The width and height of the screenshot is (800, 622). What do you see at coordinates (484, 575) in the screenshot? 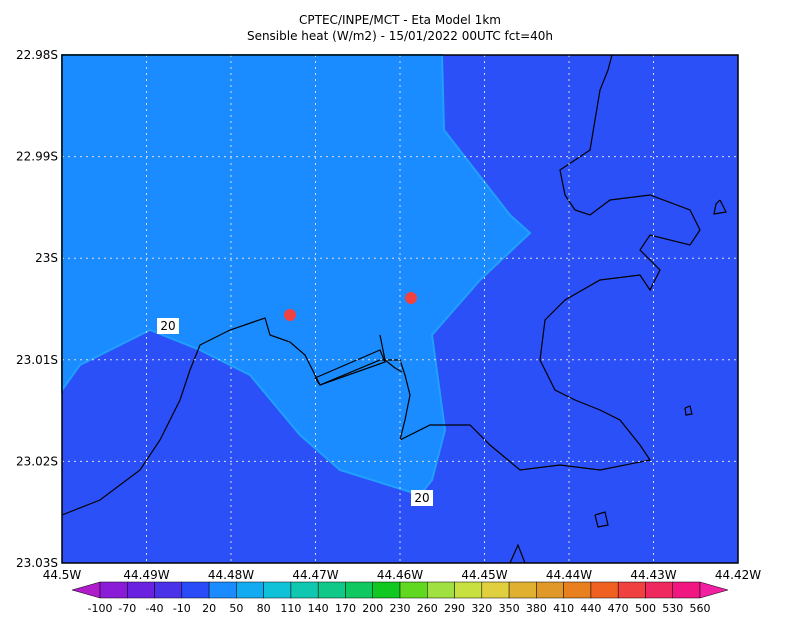
I see `lon-tick-label: 44.45W` at bounding box center [484, 575].